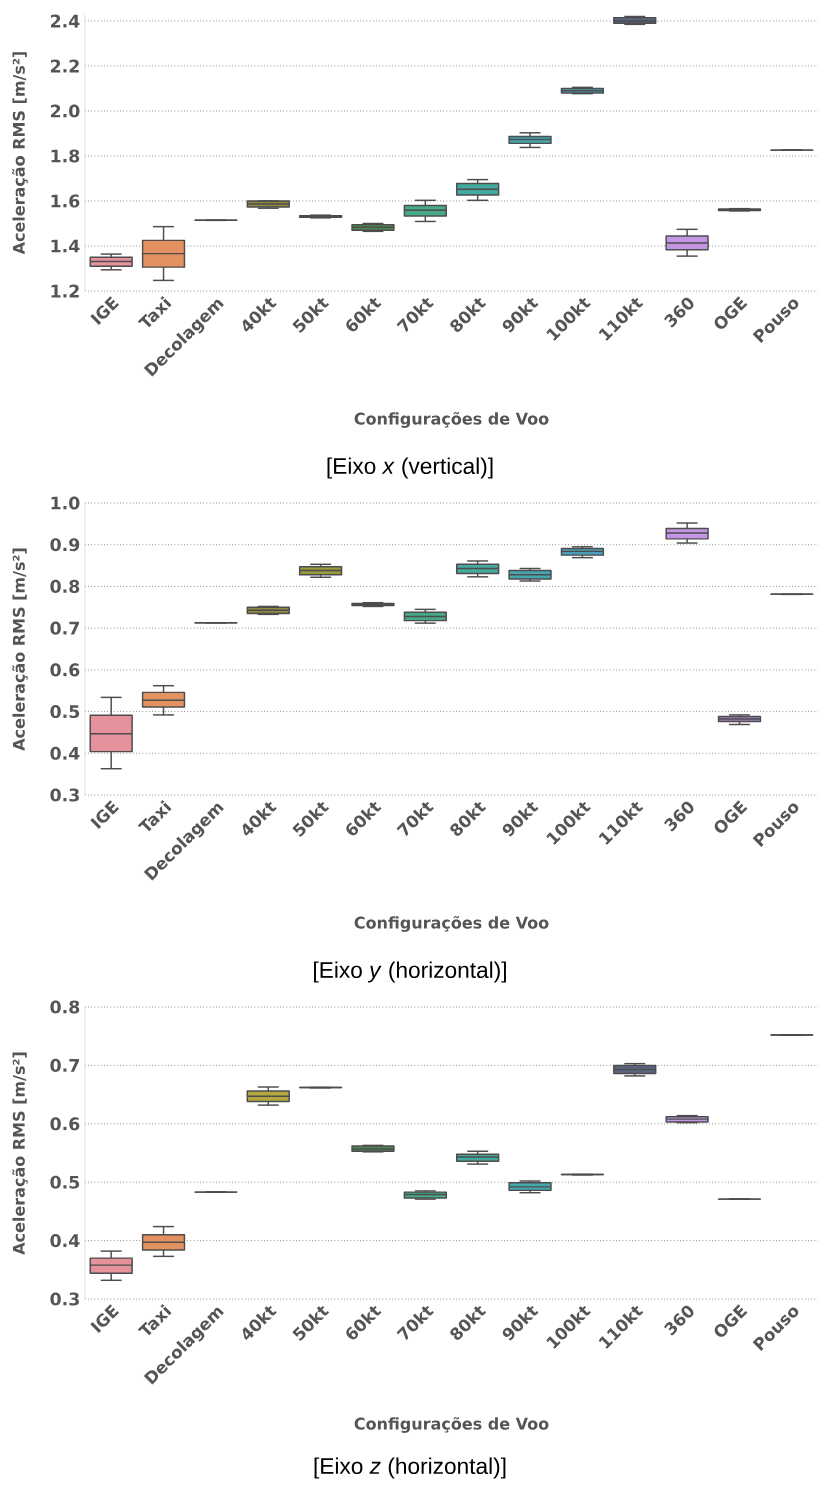 The height and width of the screenshot is (1491, 822). What do you see at coordinates (65, 503) in the screenshot?
I see `y-tick-label: 1.0` at bounding box center [65, 503].